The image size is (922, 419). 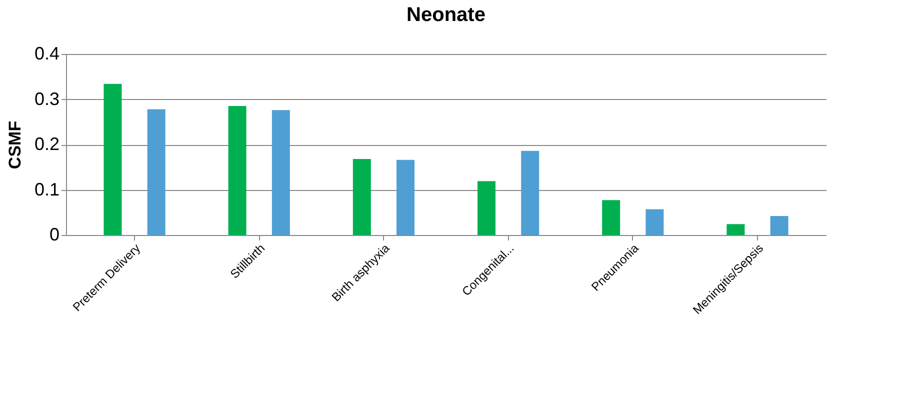 What do you see at coordinates (14, 145) in the screenshot?
I see `y-axis-title: CSMF` at bounding box center [14, 145].